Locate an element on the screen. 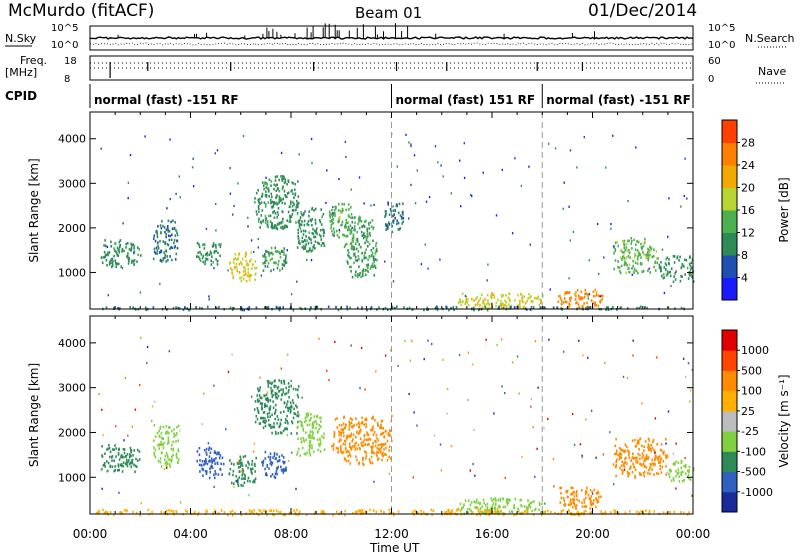 The width and height of the screenshot is (800, 554). y-tick-label: 1000 is located at coordinates (72, 477).